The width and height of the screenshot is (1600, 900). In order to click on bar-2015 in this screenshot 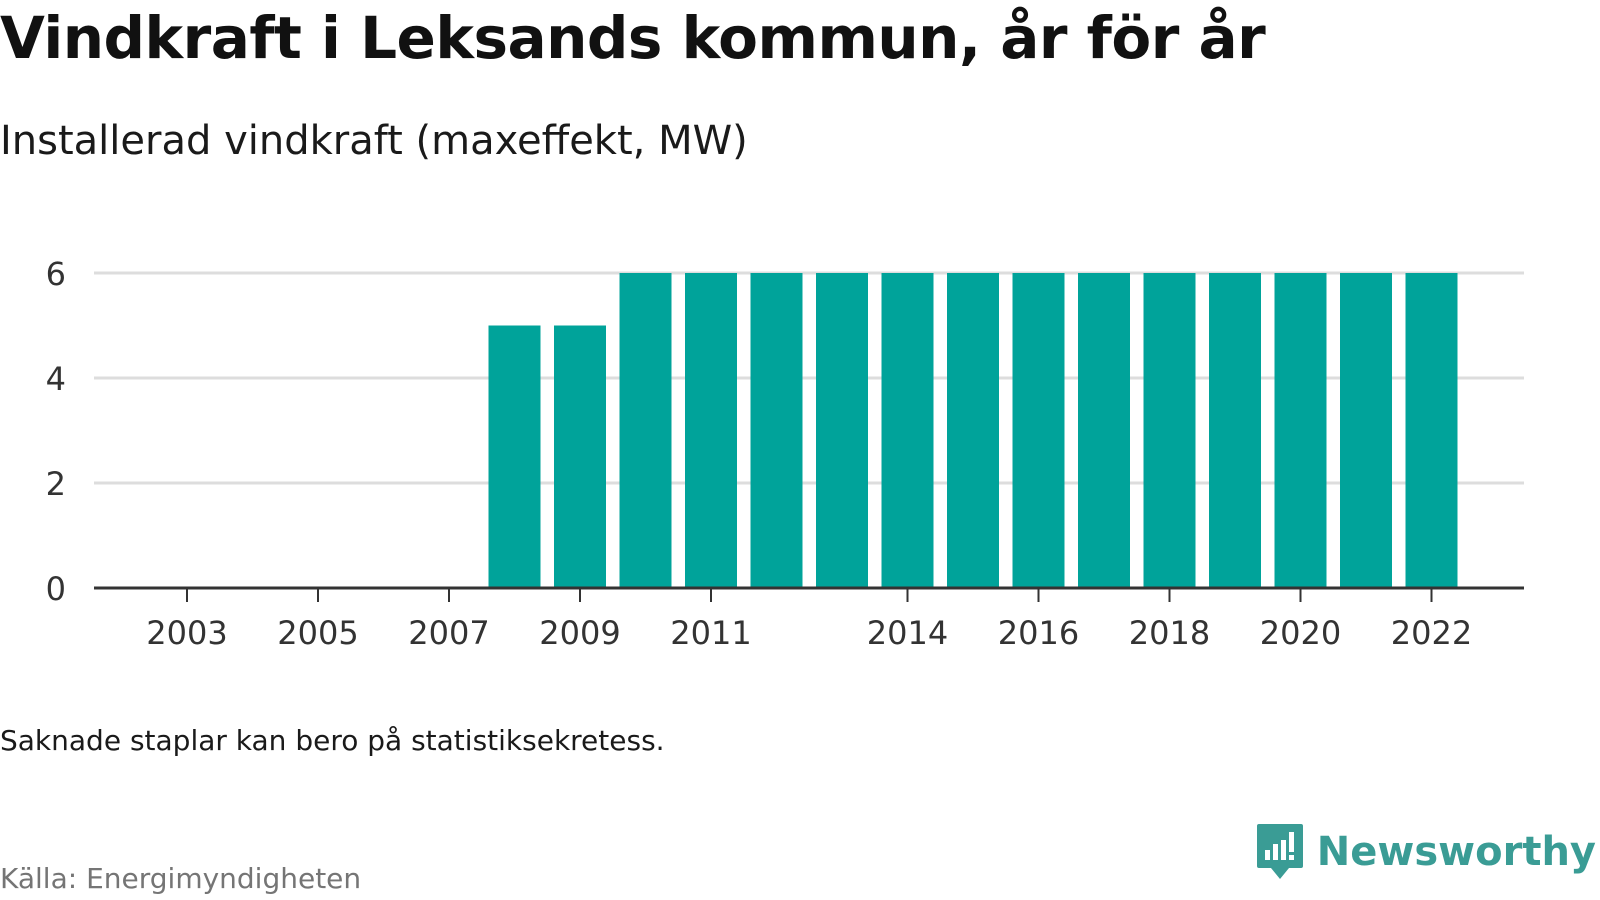, I will do `click(973, 430)`.